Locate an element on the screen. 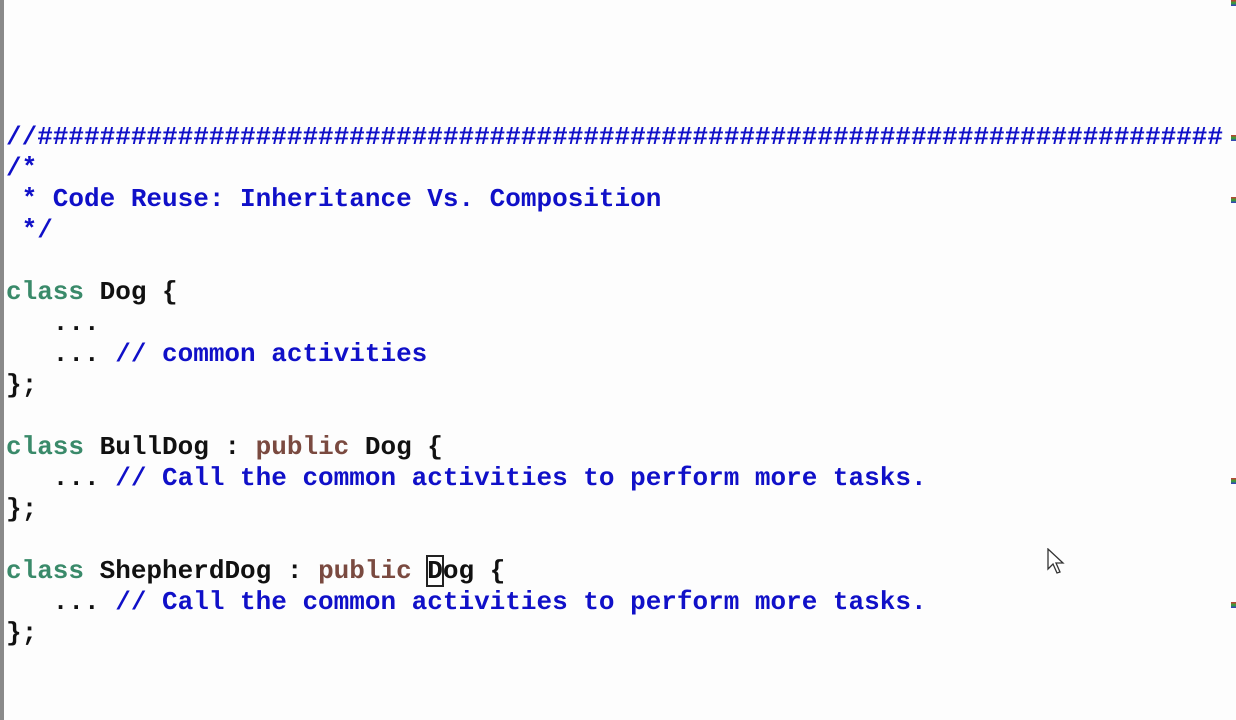 The height and width of the screenshot is (720, 1236). code-line: ... // common activities is located at coordinates (614, 354).